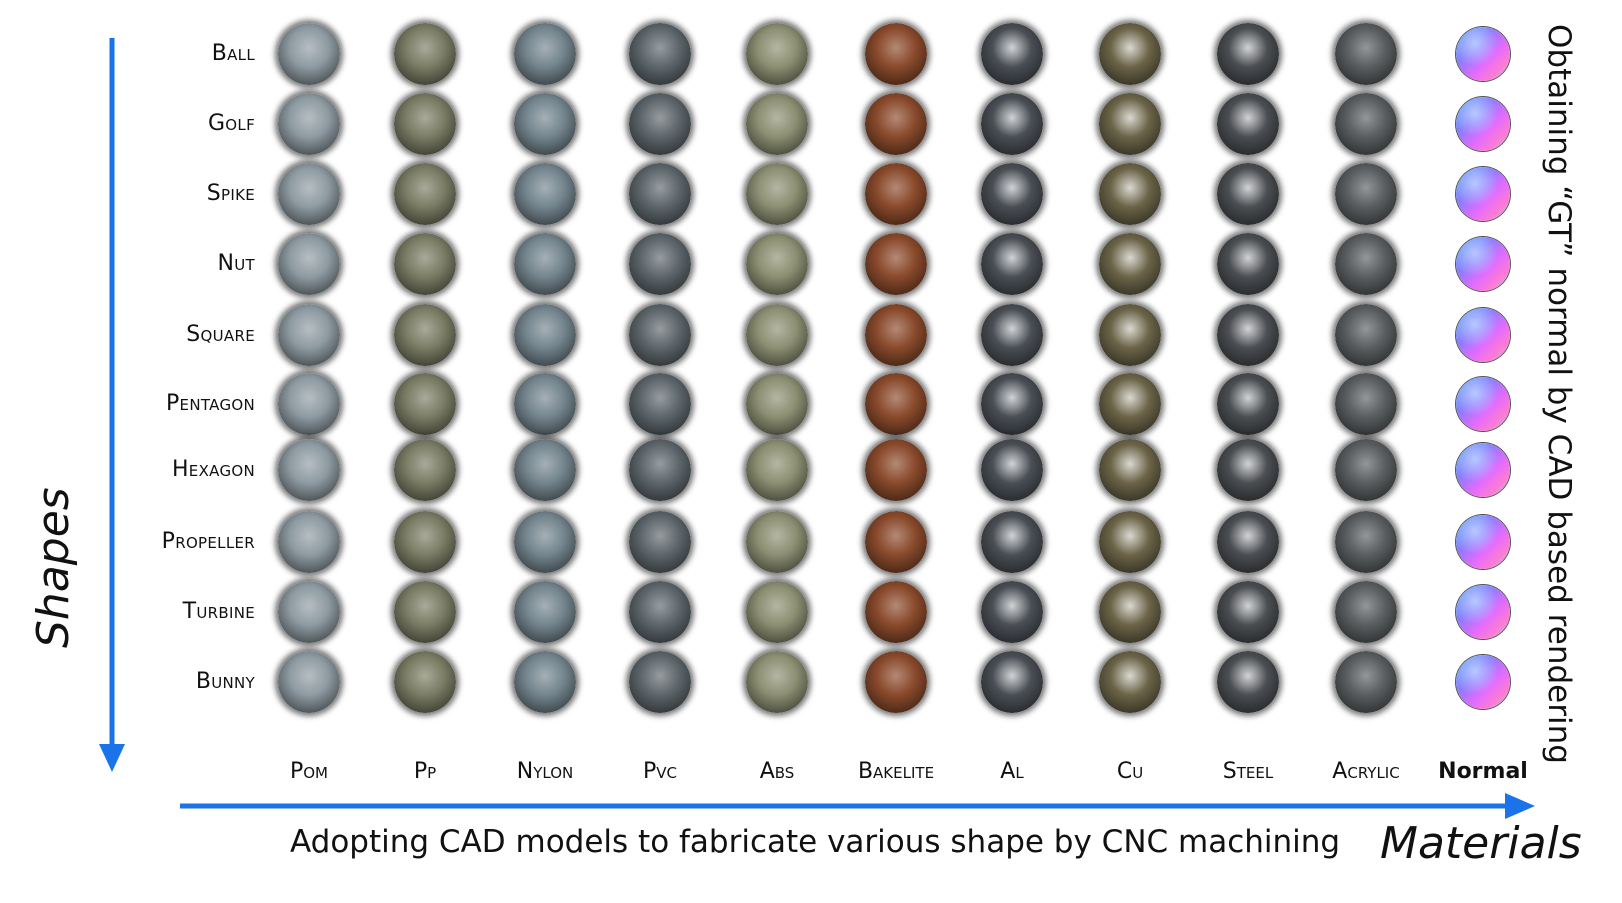 Image resolution: width=1622 pixels, height=903 pixels. Describe the element at coordinates (1366, 612) in the screenshot. I see `sphere-turbine-acrylic` at that location.